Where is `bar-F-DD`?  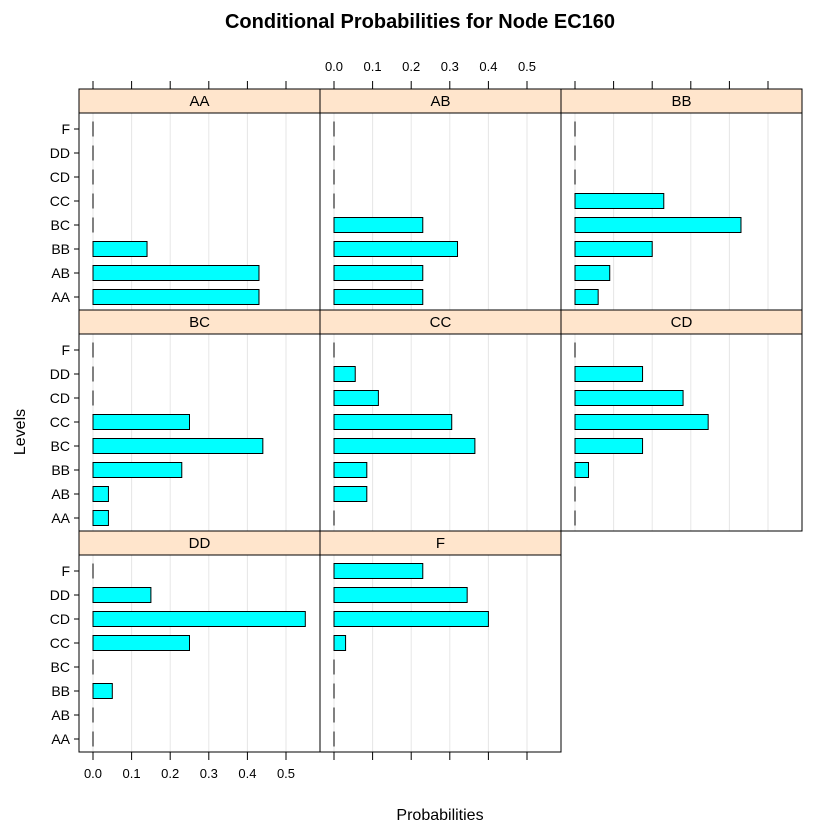
bar-F-DD is located at coordinates (400, 595).